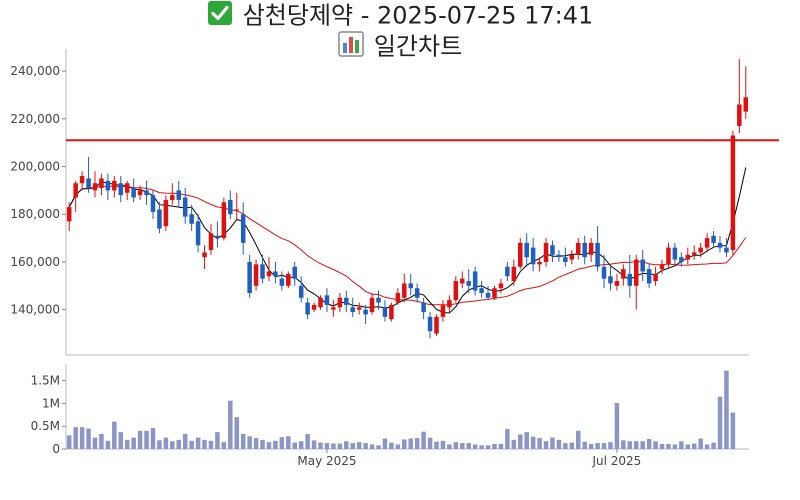 This screenshot has height=500, width=800. What do you see at coordinates (326, 461) in the screenshot?
I see `date-tick-label: May 2025` at bounding box center [326, 461].